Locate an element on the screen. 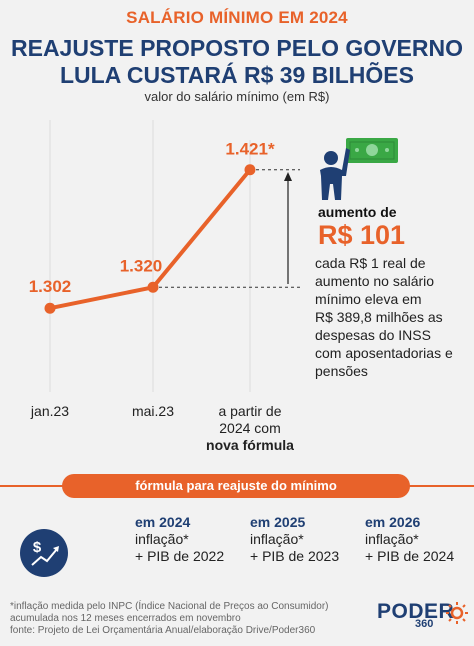 This screenshot has height=646, width=474. x-tick-future-line3: nova fórmula is located at coordinates (250, 445).